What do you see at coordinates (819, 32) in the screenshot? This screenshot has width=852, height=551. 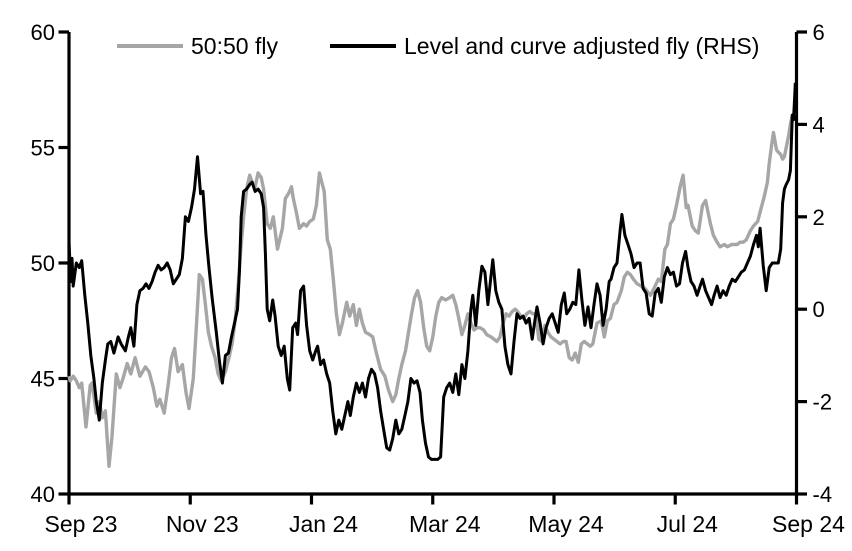 I see `right-axis-tick-label: 6` at bounding box center [819, 32].